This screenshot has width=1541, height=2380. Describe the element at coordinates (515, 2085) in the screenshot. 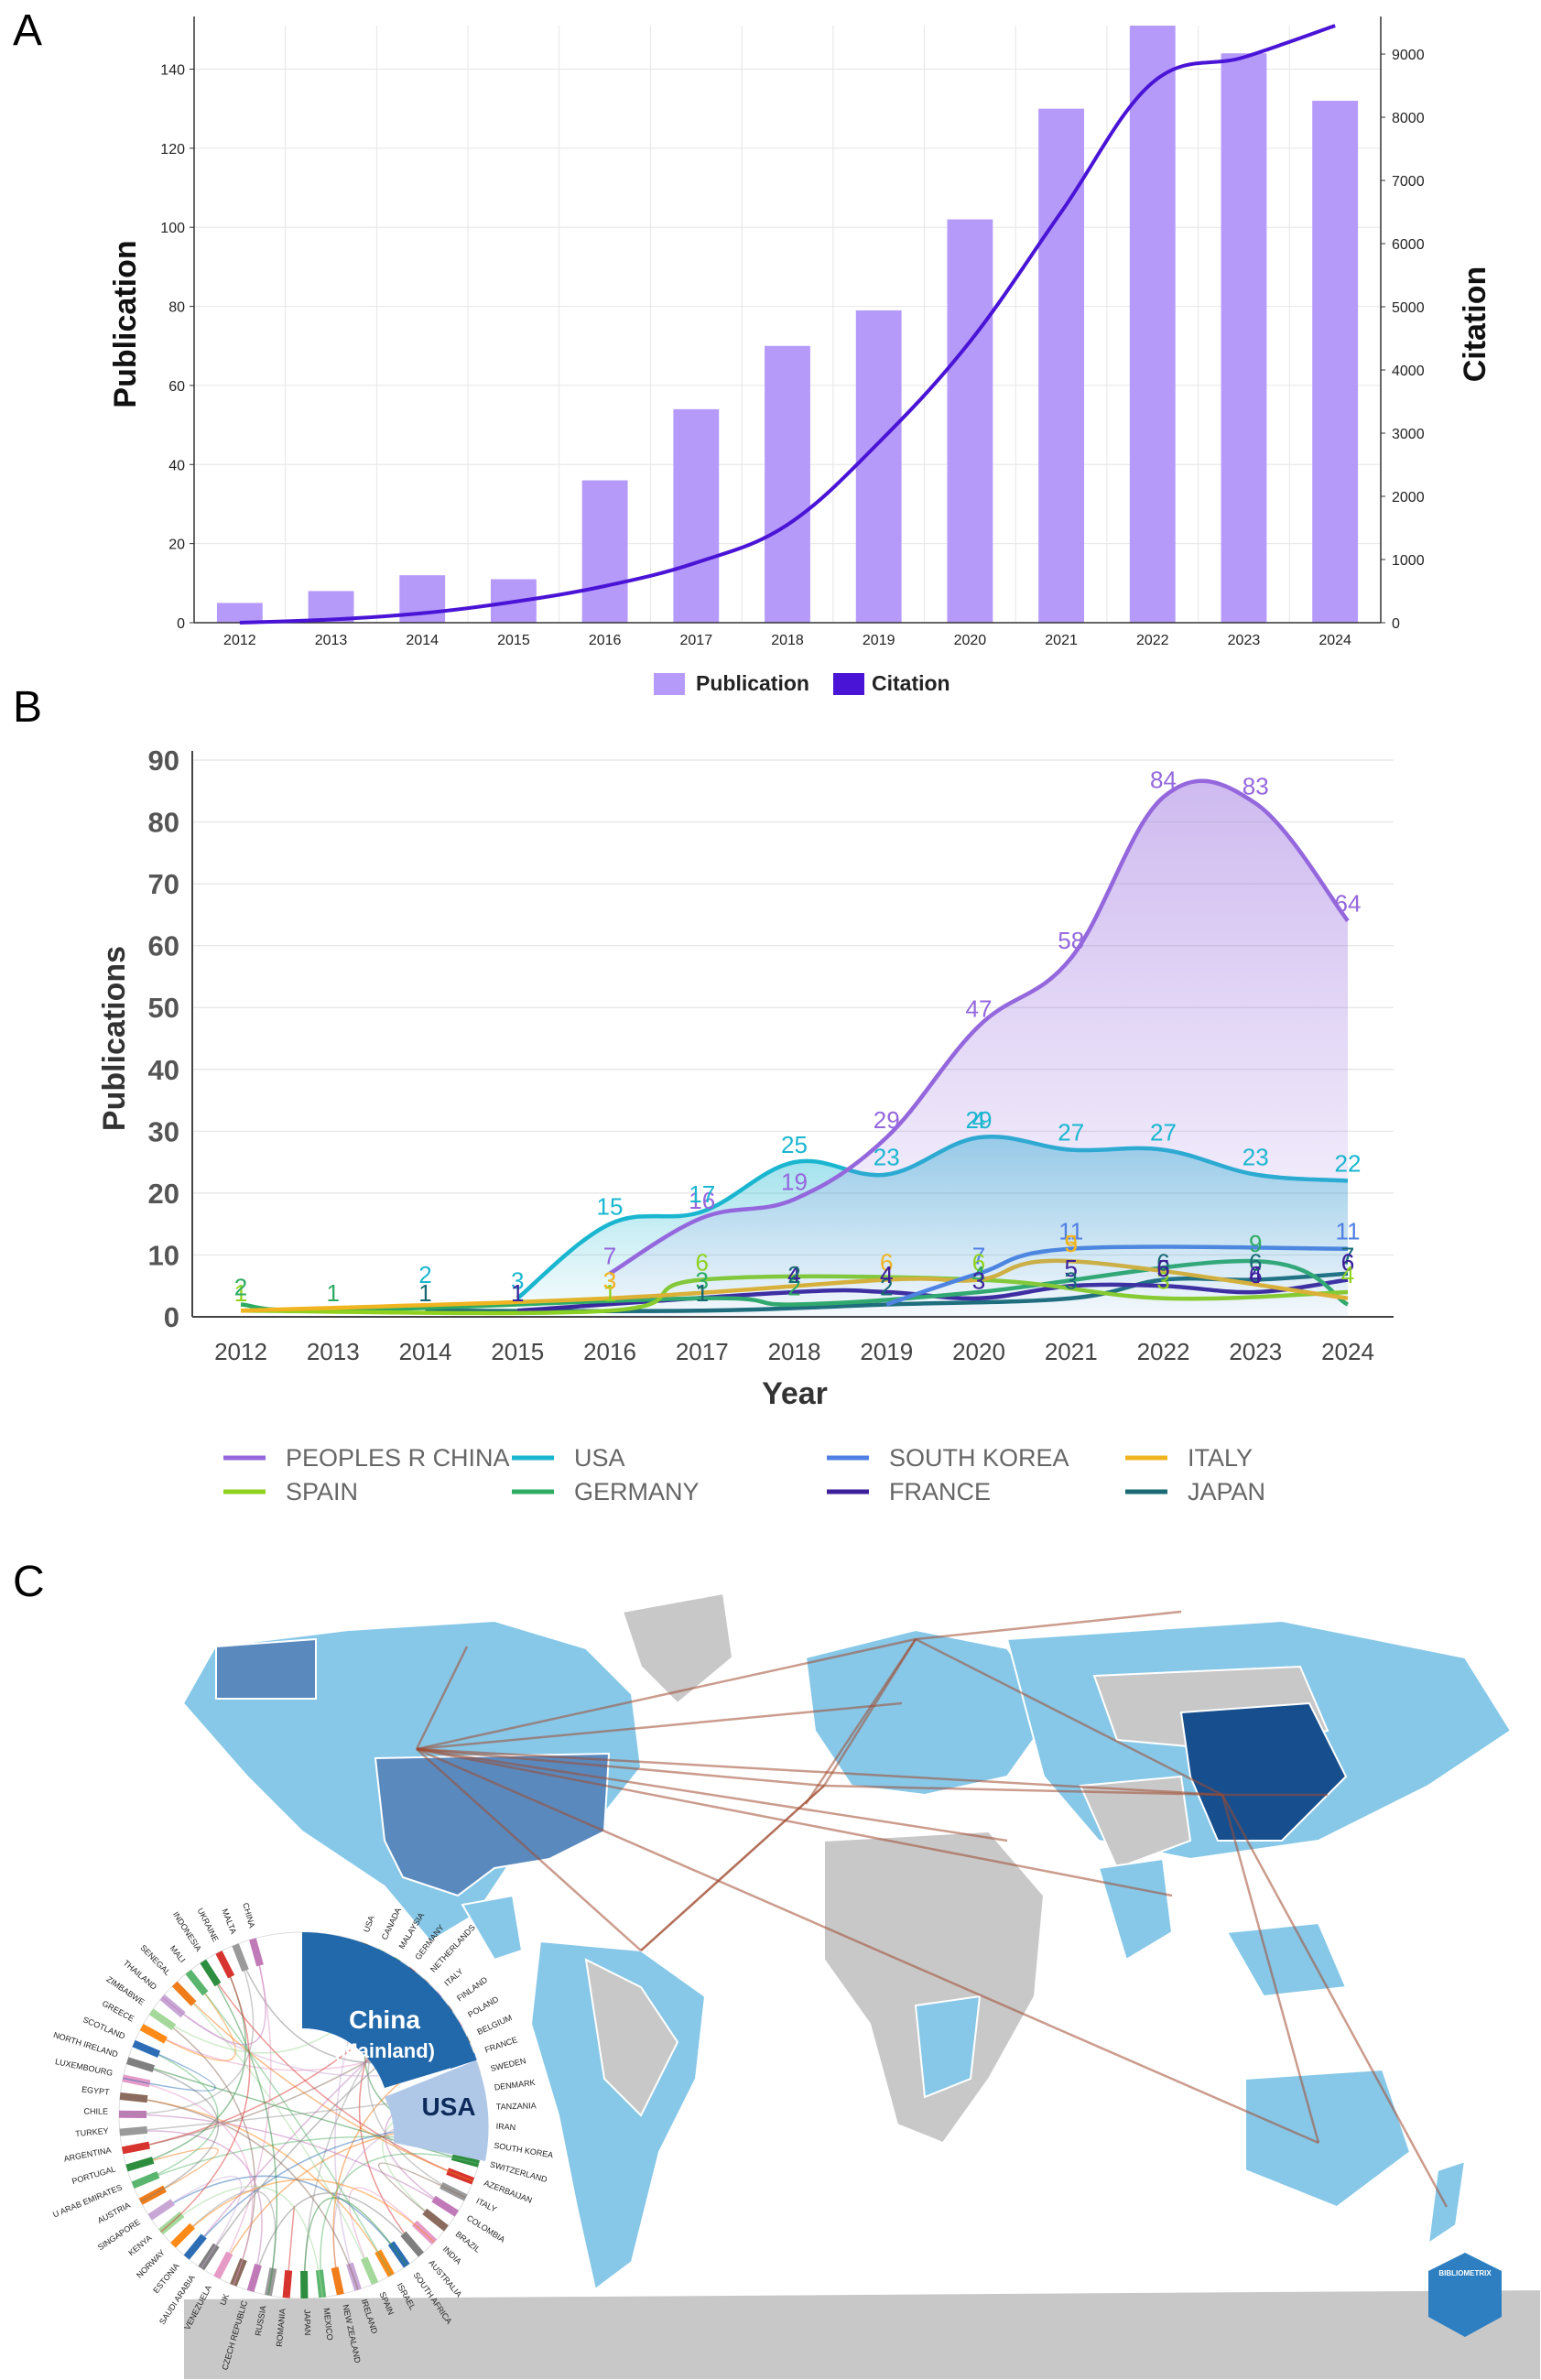

I see `chord-country-label: DENMARK` at that location.